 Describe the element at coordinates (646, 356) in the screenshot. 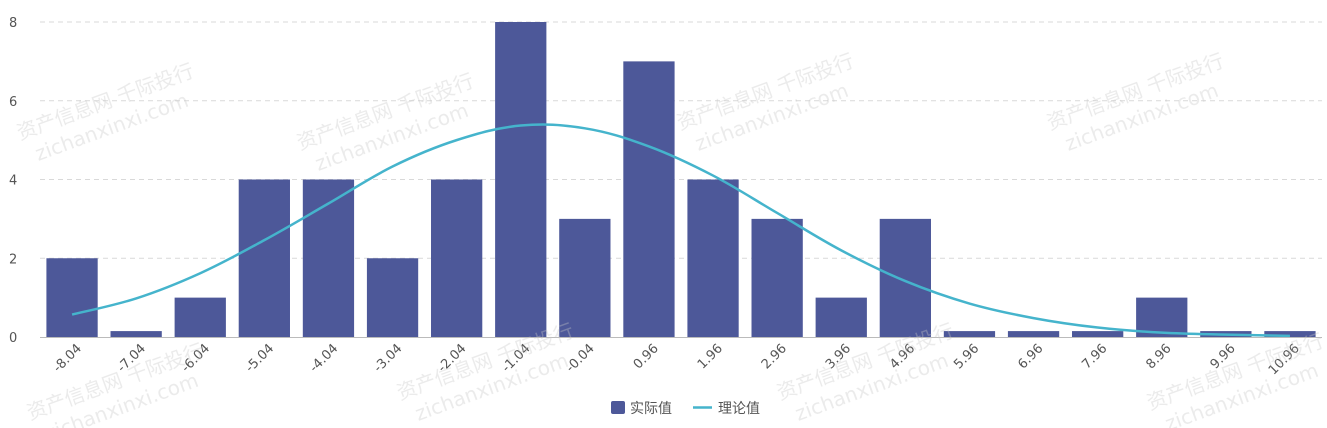

I see `x-tick-label: 0.96` at that location.